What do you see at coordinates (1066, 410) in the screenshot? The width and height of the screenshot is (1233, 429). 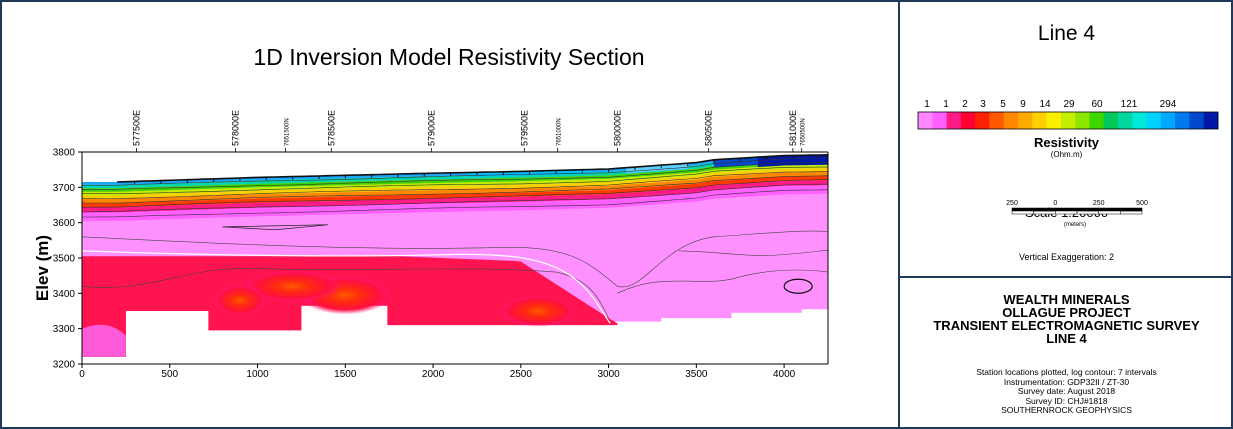 I see `note-contractor: SOUTHERNROCK GEOPHYSICS` at bounding box center [1066, 410].